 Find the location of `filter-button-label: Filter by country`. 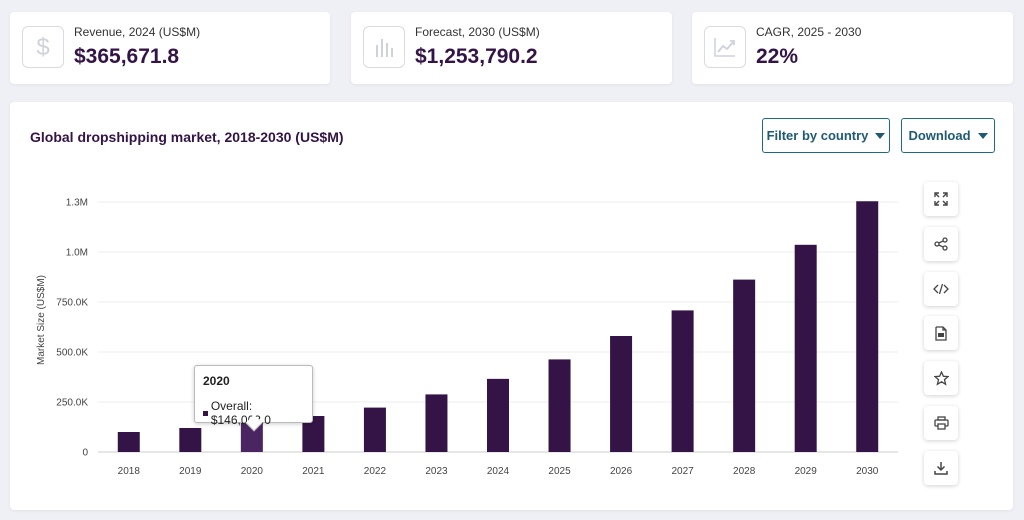

filter-button-label: Filter by country is located at coordinates (817, 135).